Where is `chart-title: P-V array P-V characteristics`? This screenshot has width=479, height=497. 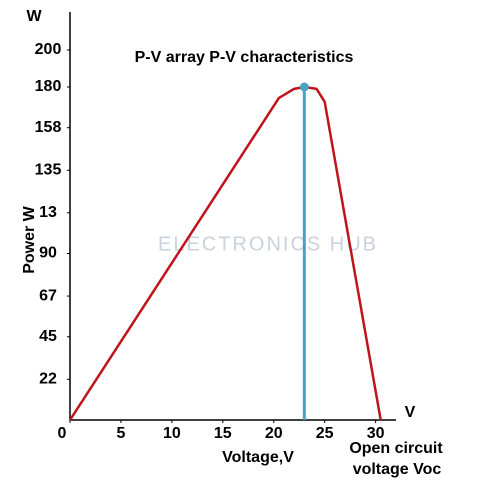
chart-title: P-V array P-V characteristics is located at coordinates (244, 57).